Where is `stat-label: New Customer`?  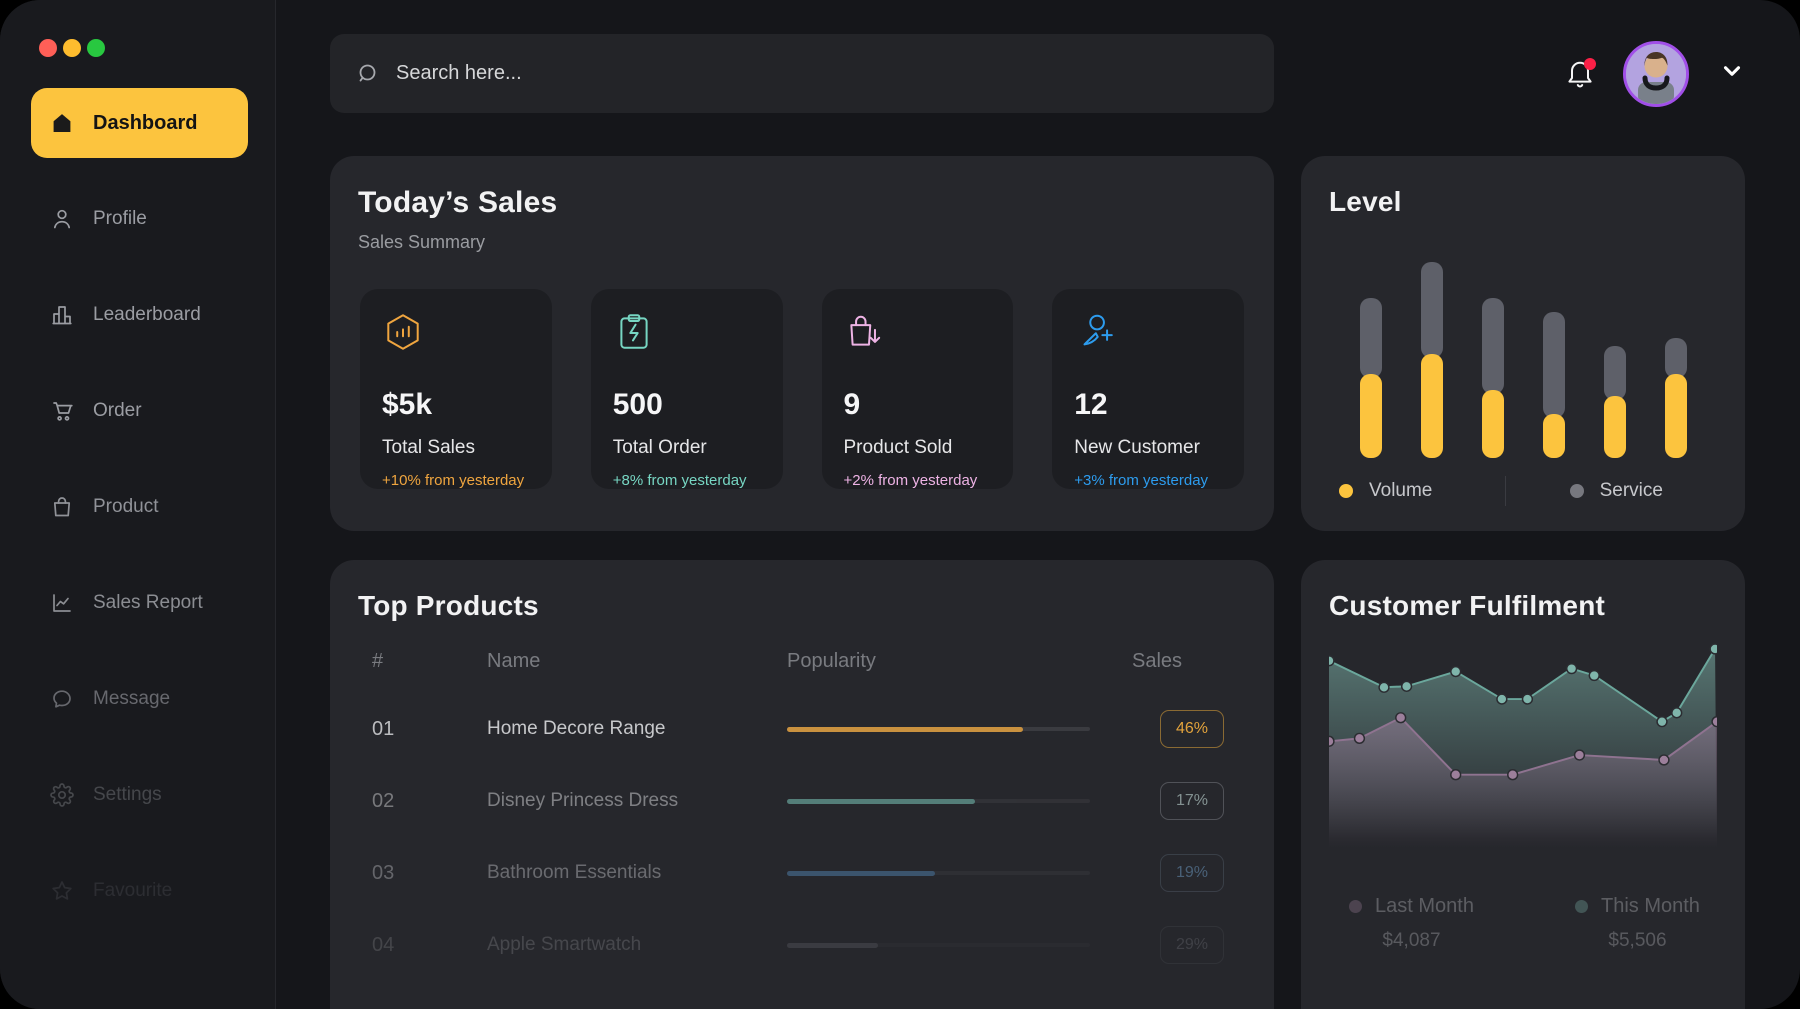 stat-label: New Customer is located at coordinates (1137, 447).